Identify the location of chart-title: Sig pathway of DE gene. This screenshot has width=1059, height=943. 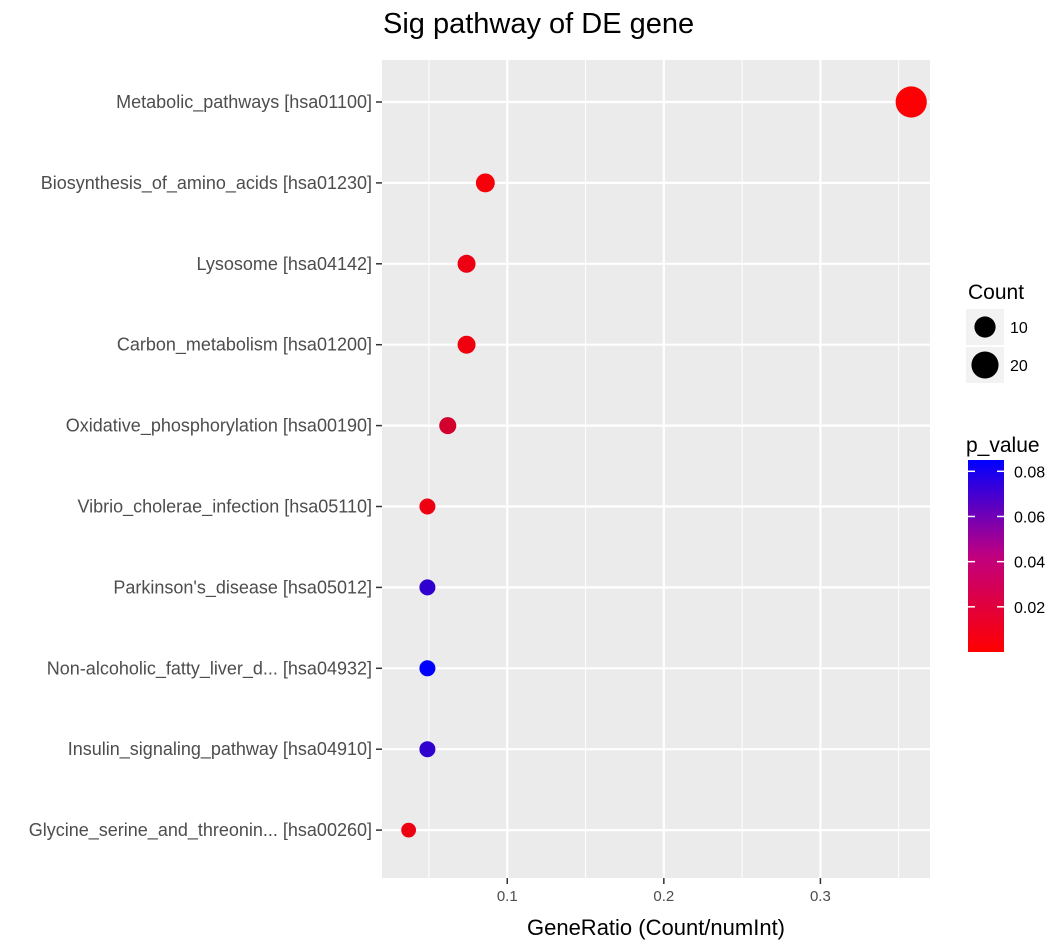
(538, 24).